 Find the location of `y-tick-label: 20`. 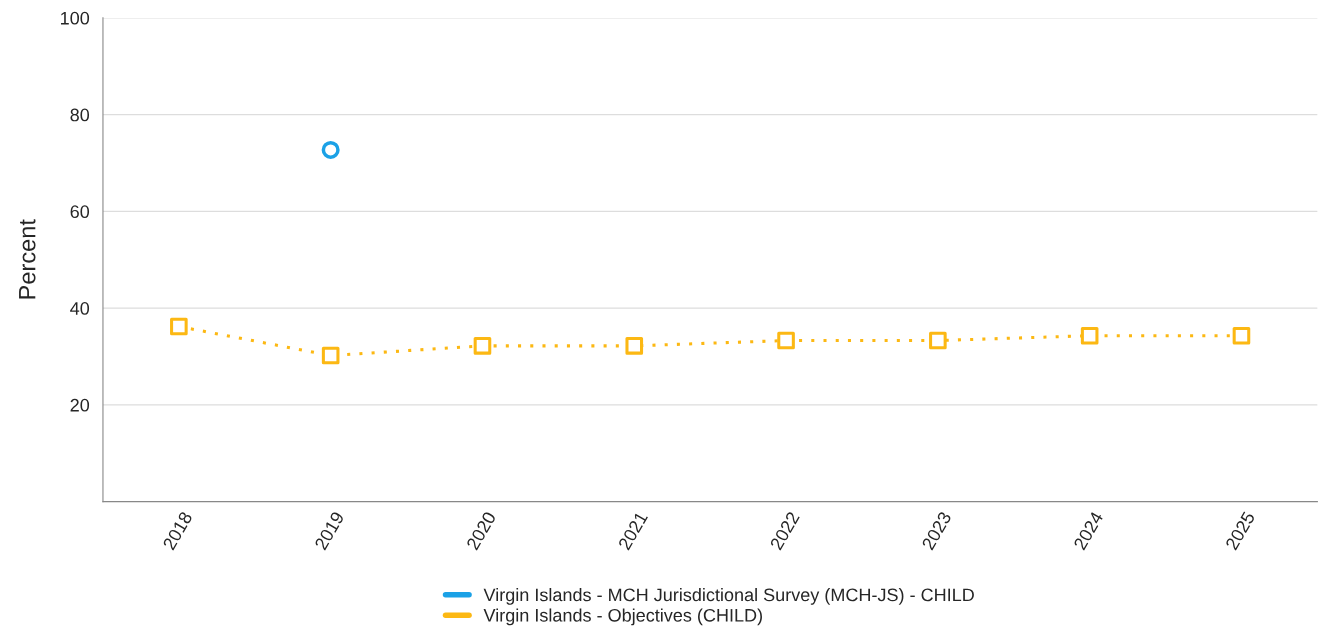

y-tick-label: 20 is located at coordinates (80, 405).